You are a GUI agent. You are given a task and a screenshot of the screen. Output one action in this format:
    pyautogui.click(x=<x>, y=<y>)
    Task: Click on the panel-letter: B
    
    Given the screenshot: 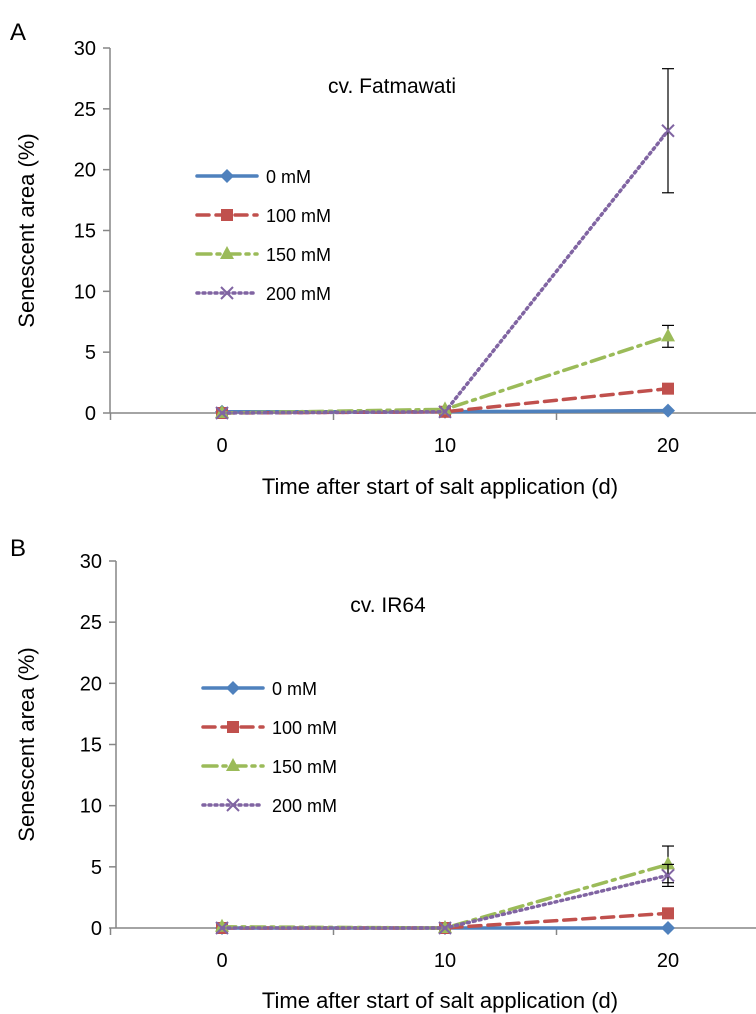 What is the action you would take?
    pyautogui.click(x=18, y=548)
    